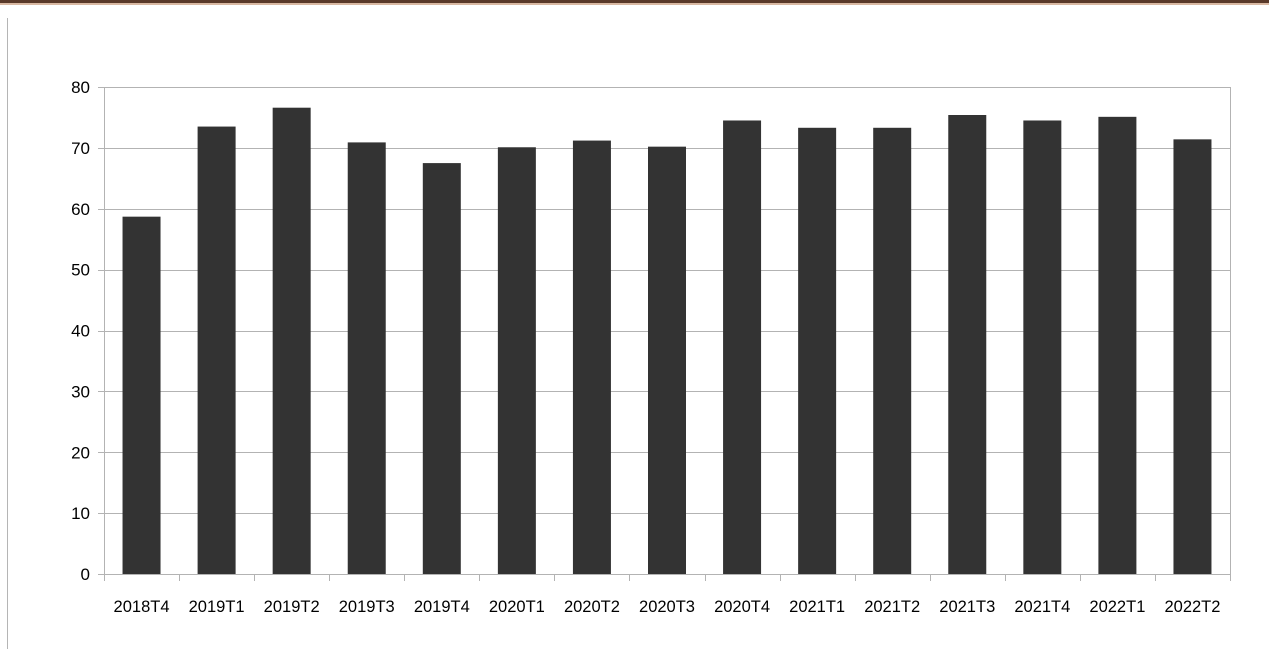 This screenshot has width=1269, height=649. Describe the element at coordinates (742, 607) in the screenshot. I see `x-tick-label: 2020T4` at that location.